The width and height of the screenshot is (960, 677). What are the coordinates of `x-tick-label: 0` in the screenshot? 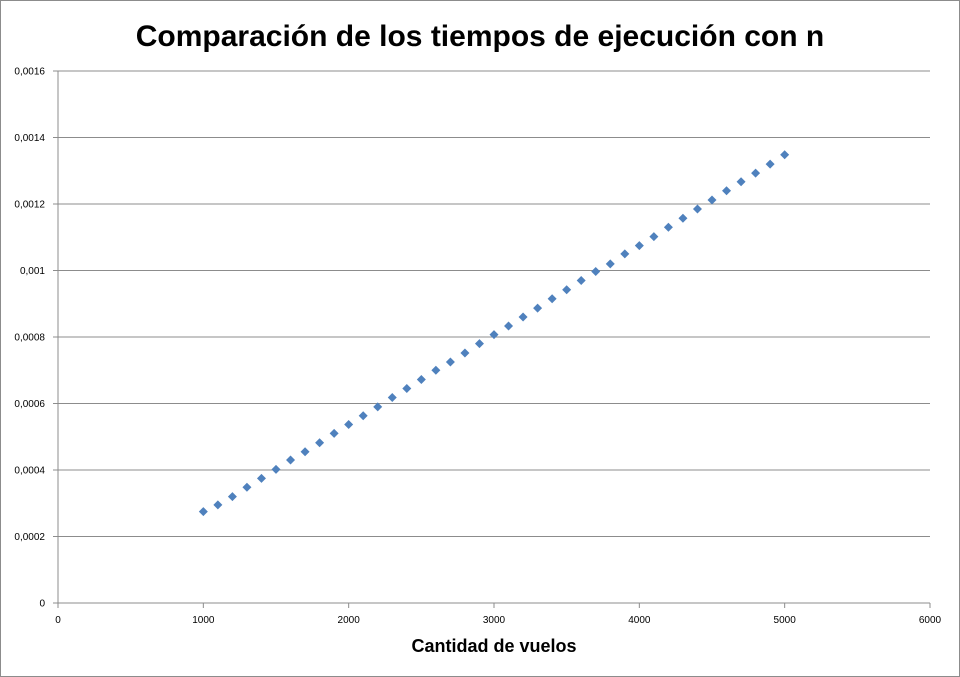 It's located at (58, 620).